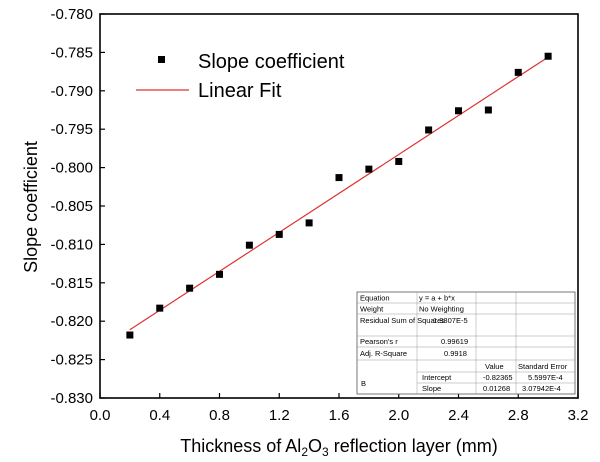 This screenshot has height=462, width=600. What do you see at coordinates (240, 446) in the screenshot?
I see `x-axis-title-prefix: Thickness of Al` at bounding box center [240, 446].